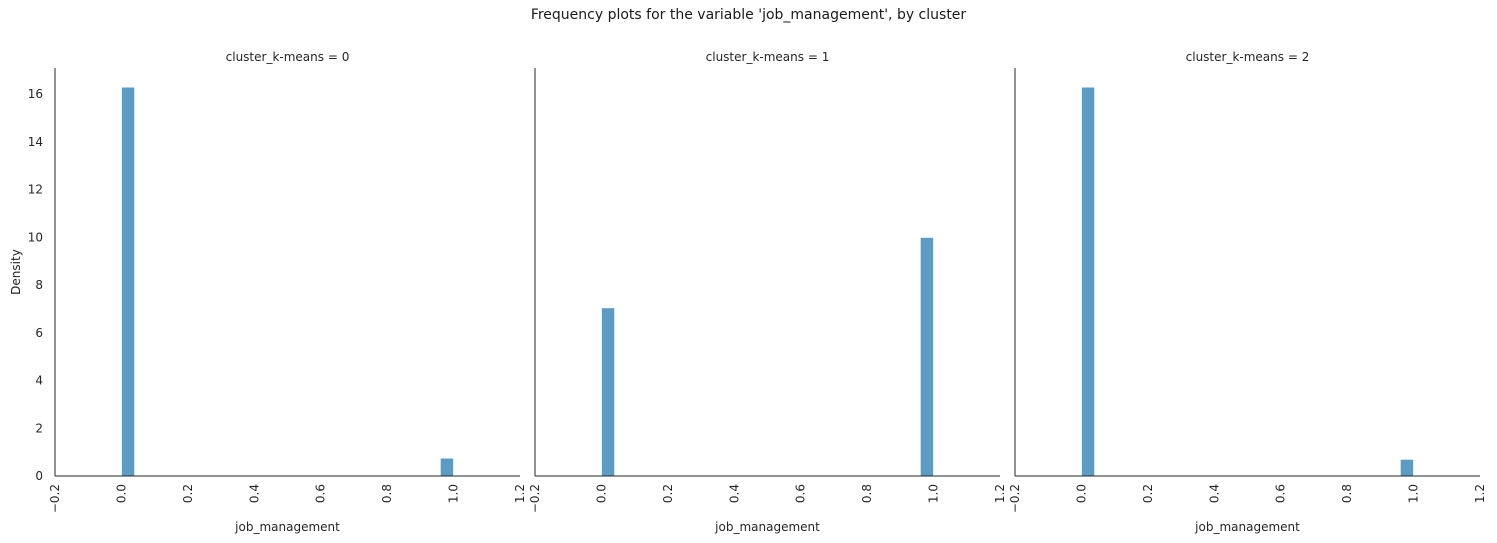  Describe the element at coordinates (39, 381) in the screenshot. I see `y-tick-label: 4` at that location.